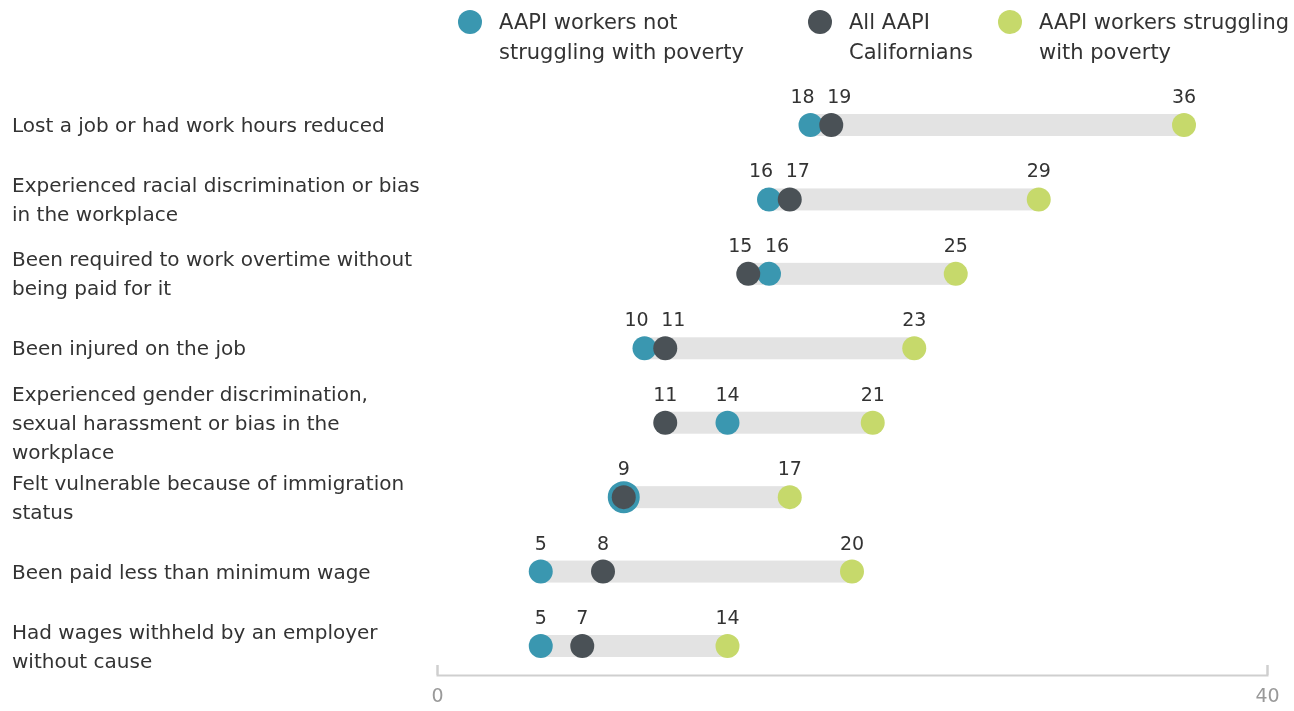 The image size is (1294, 711). Describe the element at coordinates (195, 646) in the screenshot. I see `y-tick-label: Had wages withheld by an employer without cause` at that location.